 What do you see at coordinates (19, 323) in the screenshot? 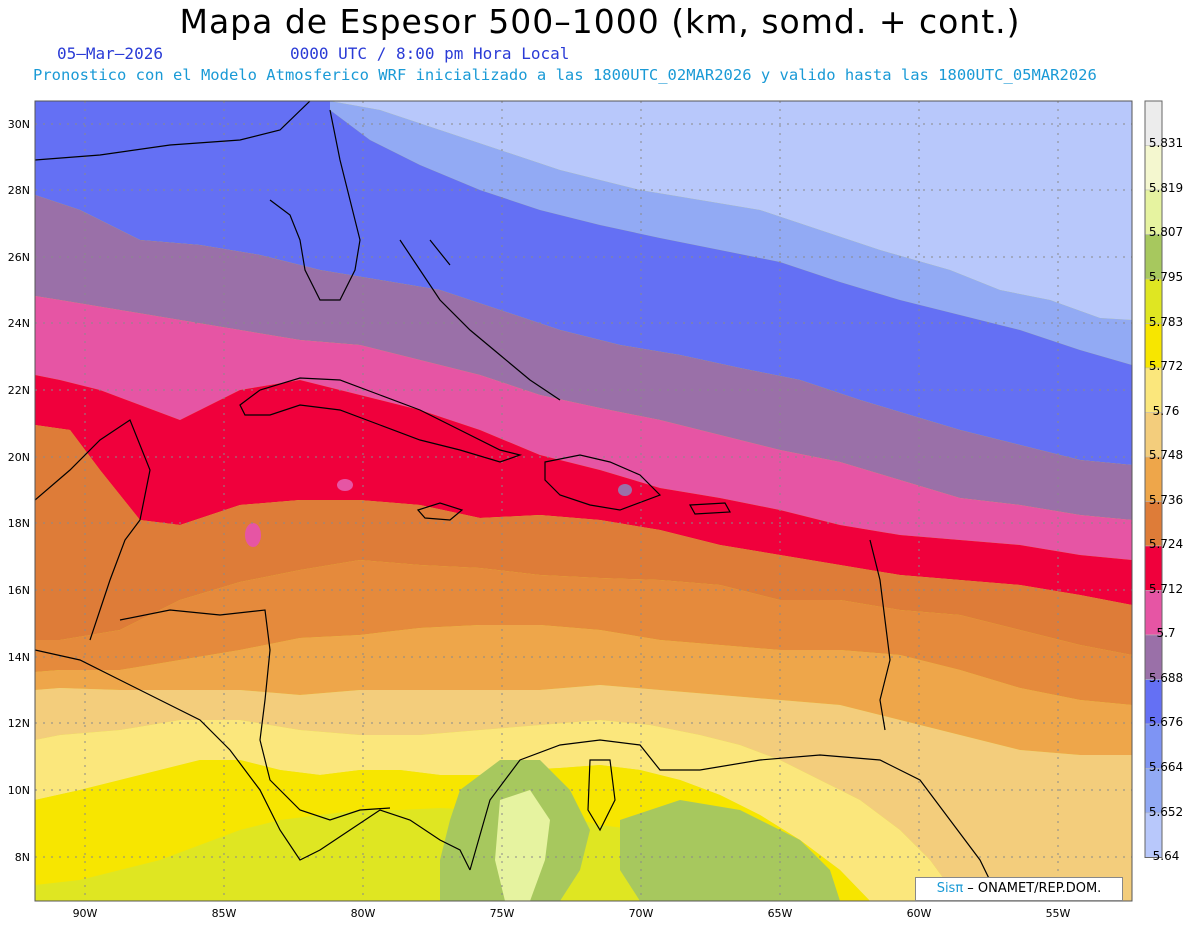
I see `lat-label: 24N` at bounding box center [19, 323].